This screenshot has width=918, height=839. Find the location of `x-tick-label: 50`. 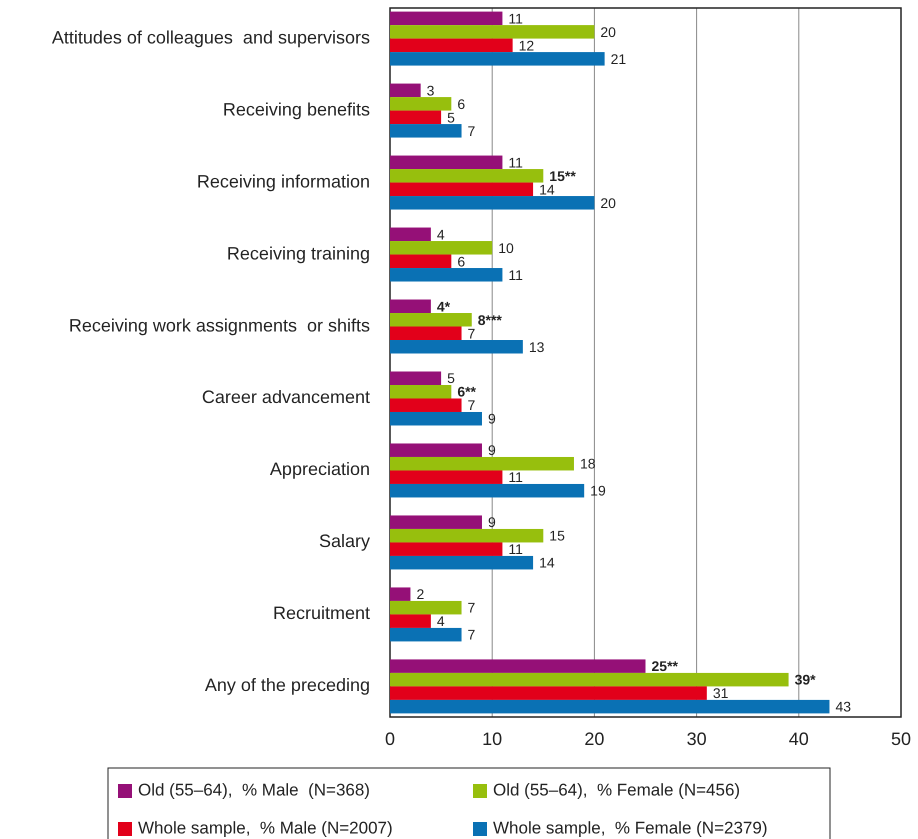

x-tick-label: 50 is located at coordinates (901, 739).